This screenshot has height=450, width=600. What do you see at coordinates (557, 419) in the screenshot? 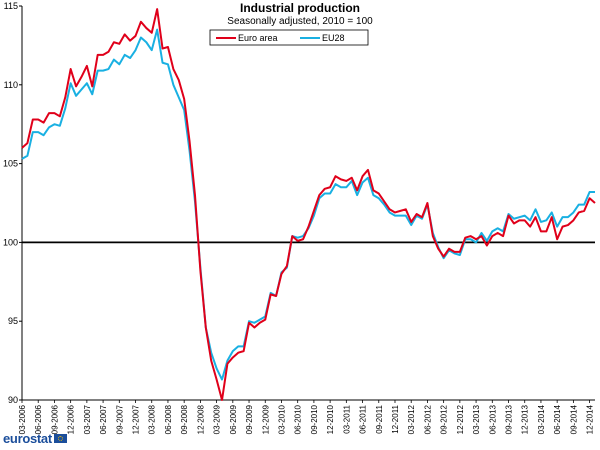
I see `x-tick-label: 06-2014` at bounding box center [557, 419].